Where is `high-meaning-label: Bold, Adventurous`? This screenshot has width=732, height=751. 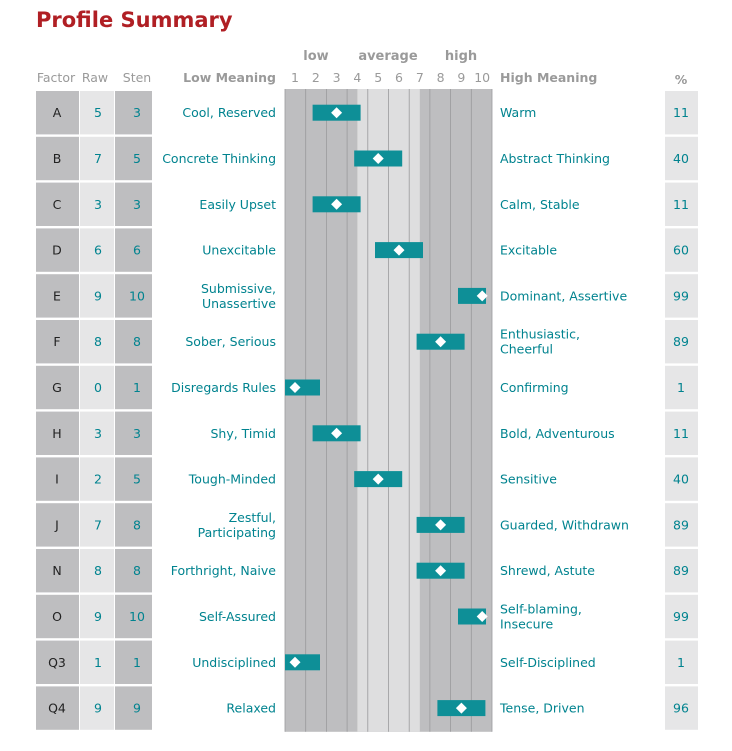
high-meaning-label: Bold, Adventurous is located at coordinates (557, 433).